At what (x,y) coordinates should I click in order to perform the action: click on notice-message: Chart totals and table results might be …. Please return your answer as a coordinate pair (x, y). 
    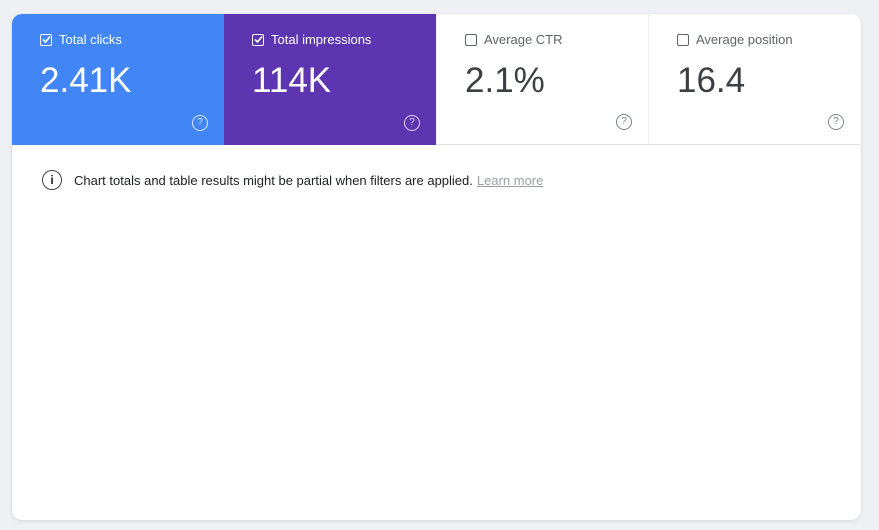
    Looking at the image, I should click on (273, 180).